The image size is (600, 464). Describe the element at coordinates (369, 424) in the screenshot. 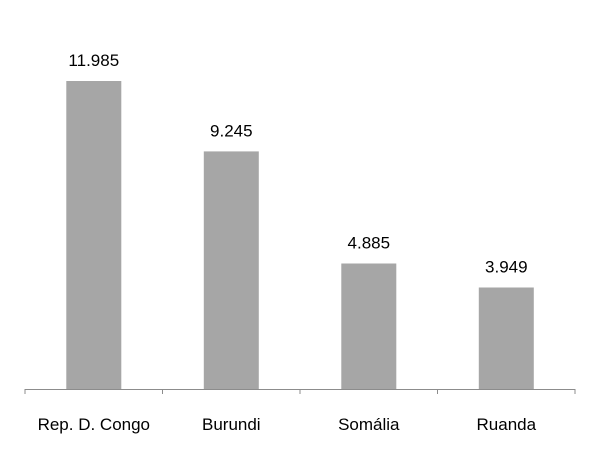

I see `category-label-2: Somália` at that location.